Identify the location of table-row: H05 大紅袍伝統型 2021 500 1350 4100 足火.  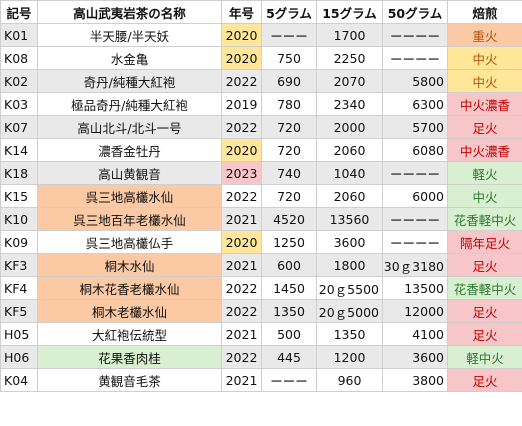
(261, 334).